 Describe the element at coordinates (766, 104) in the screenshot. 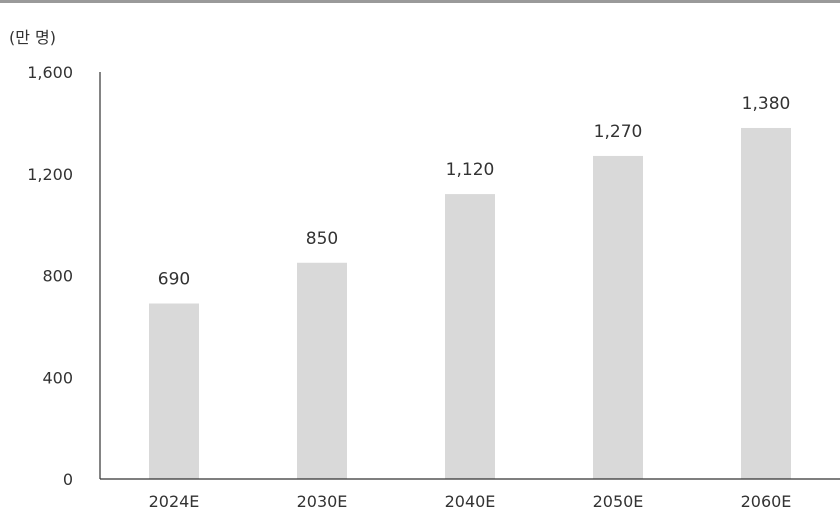

I see `data-label: 1,380` at that location.